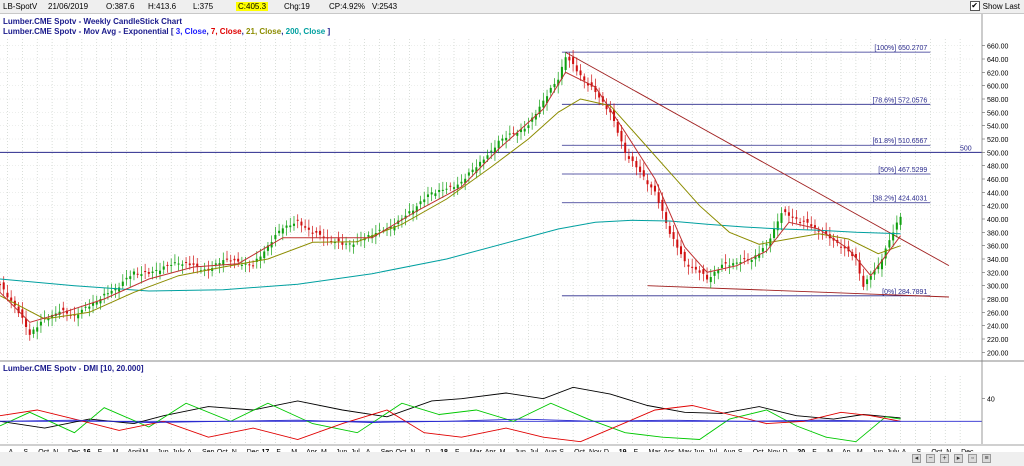 The width and height of the screenshot is (1024, 466). I want to click on y-tick-label-20: 600.00, so click(998, 87).